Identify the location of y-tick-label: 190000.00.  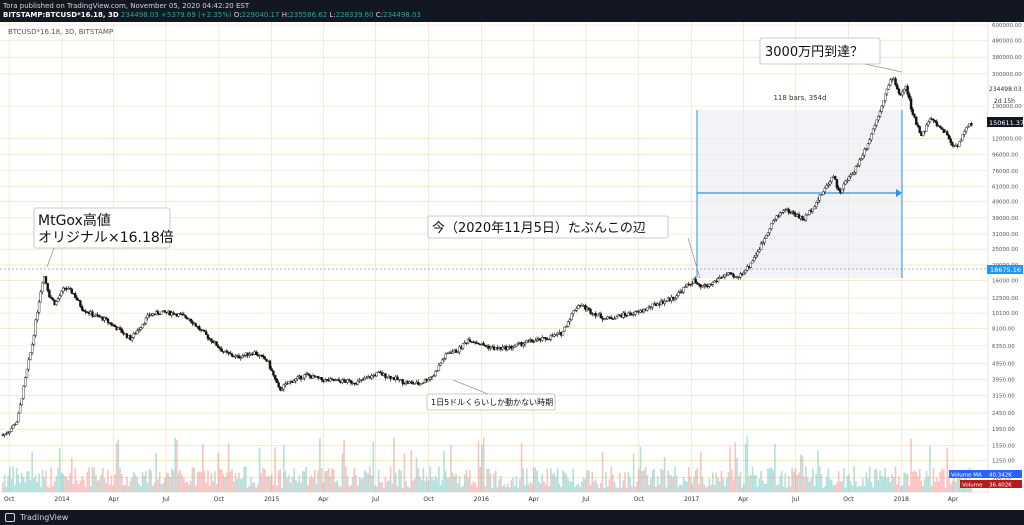
(1007, 107).